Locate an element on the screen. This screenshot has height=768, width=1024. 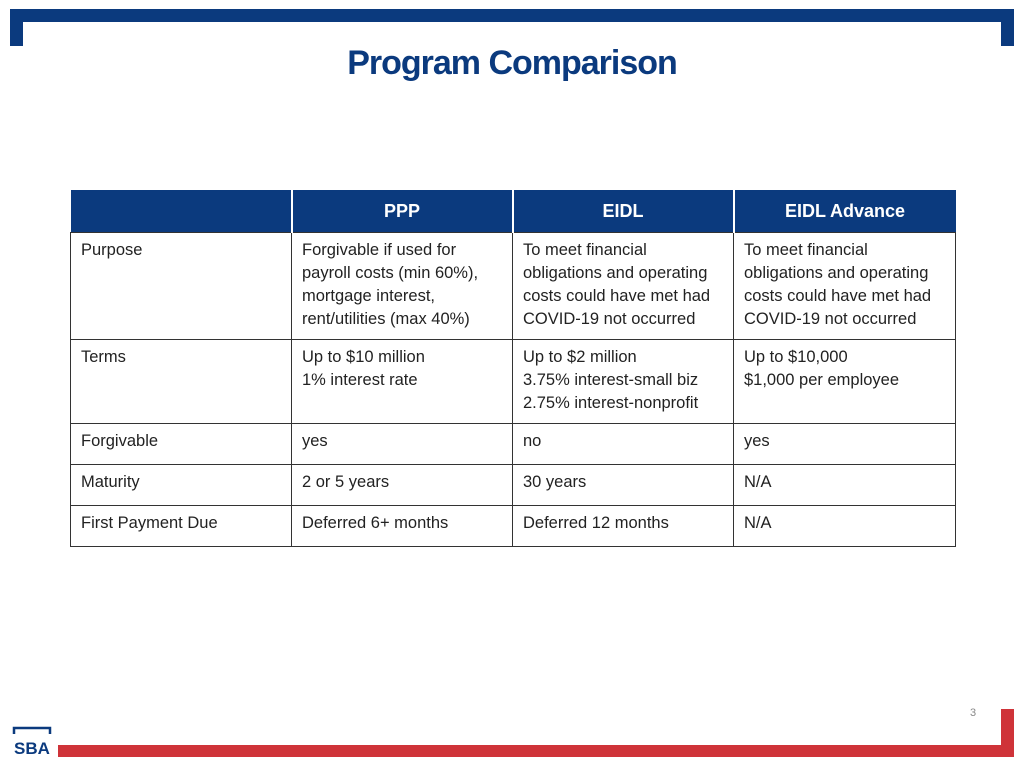
table-row: Forgivable yes no yes is located at coordinates (513, 444).